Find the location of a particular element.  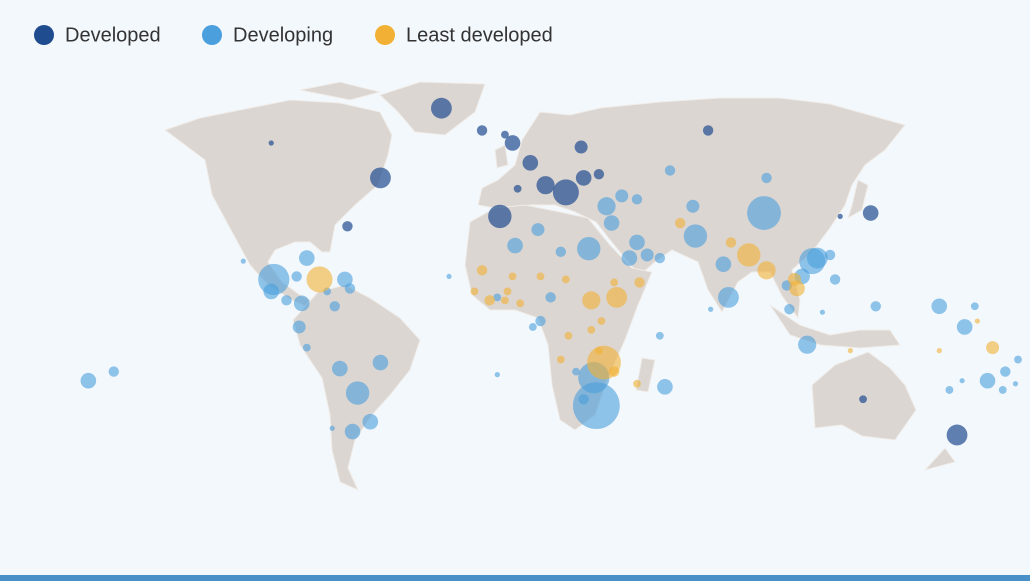

legend-label: Developing is located at coordinates (283, 35).